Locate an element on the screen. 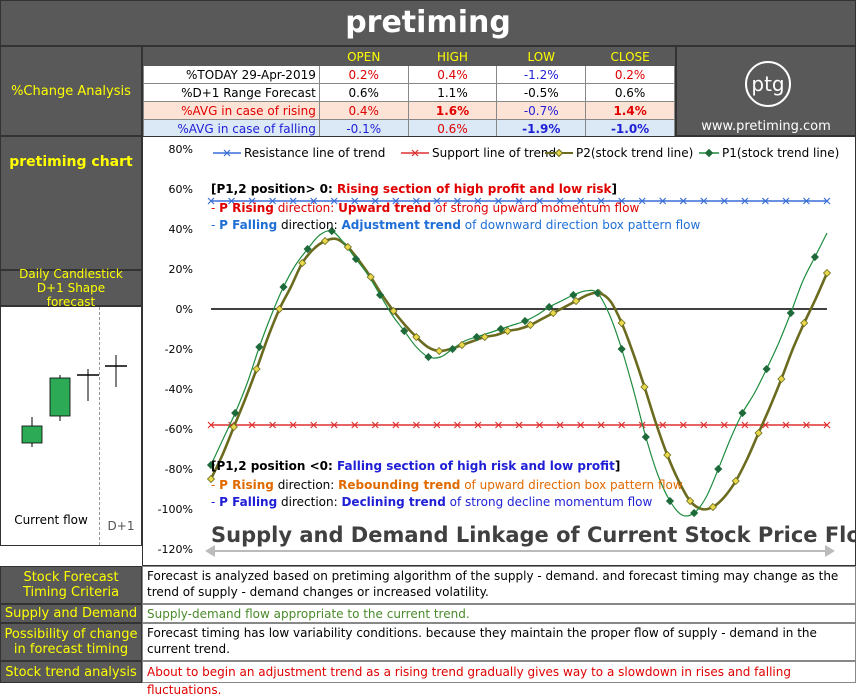 Image resolution: width=856 pixels, height=699 pixels. logo-panel: ptg www.pretiming.com is located at coordinates (766, 91).